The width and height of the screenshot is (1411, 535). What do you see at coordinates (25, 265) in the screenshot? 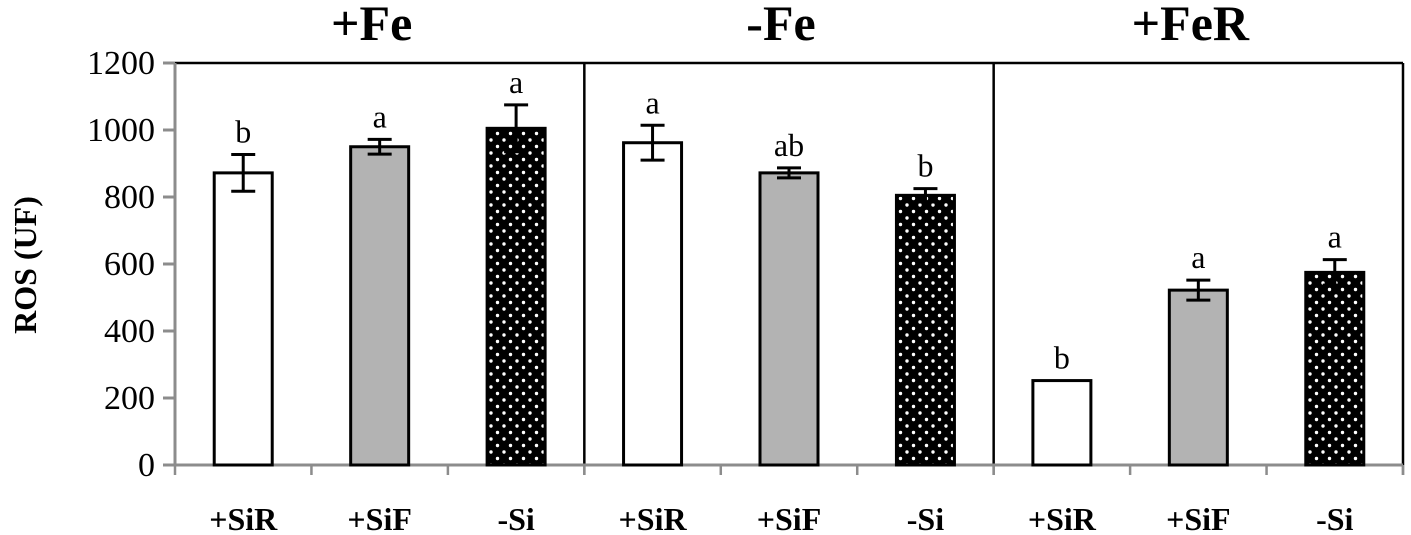
I see `y-axis-label: ROS (UF)` at bounding box center [25, 265].